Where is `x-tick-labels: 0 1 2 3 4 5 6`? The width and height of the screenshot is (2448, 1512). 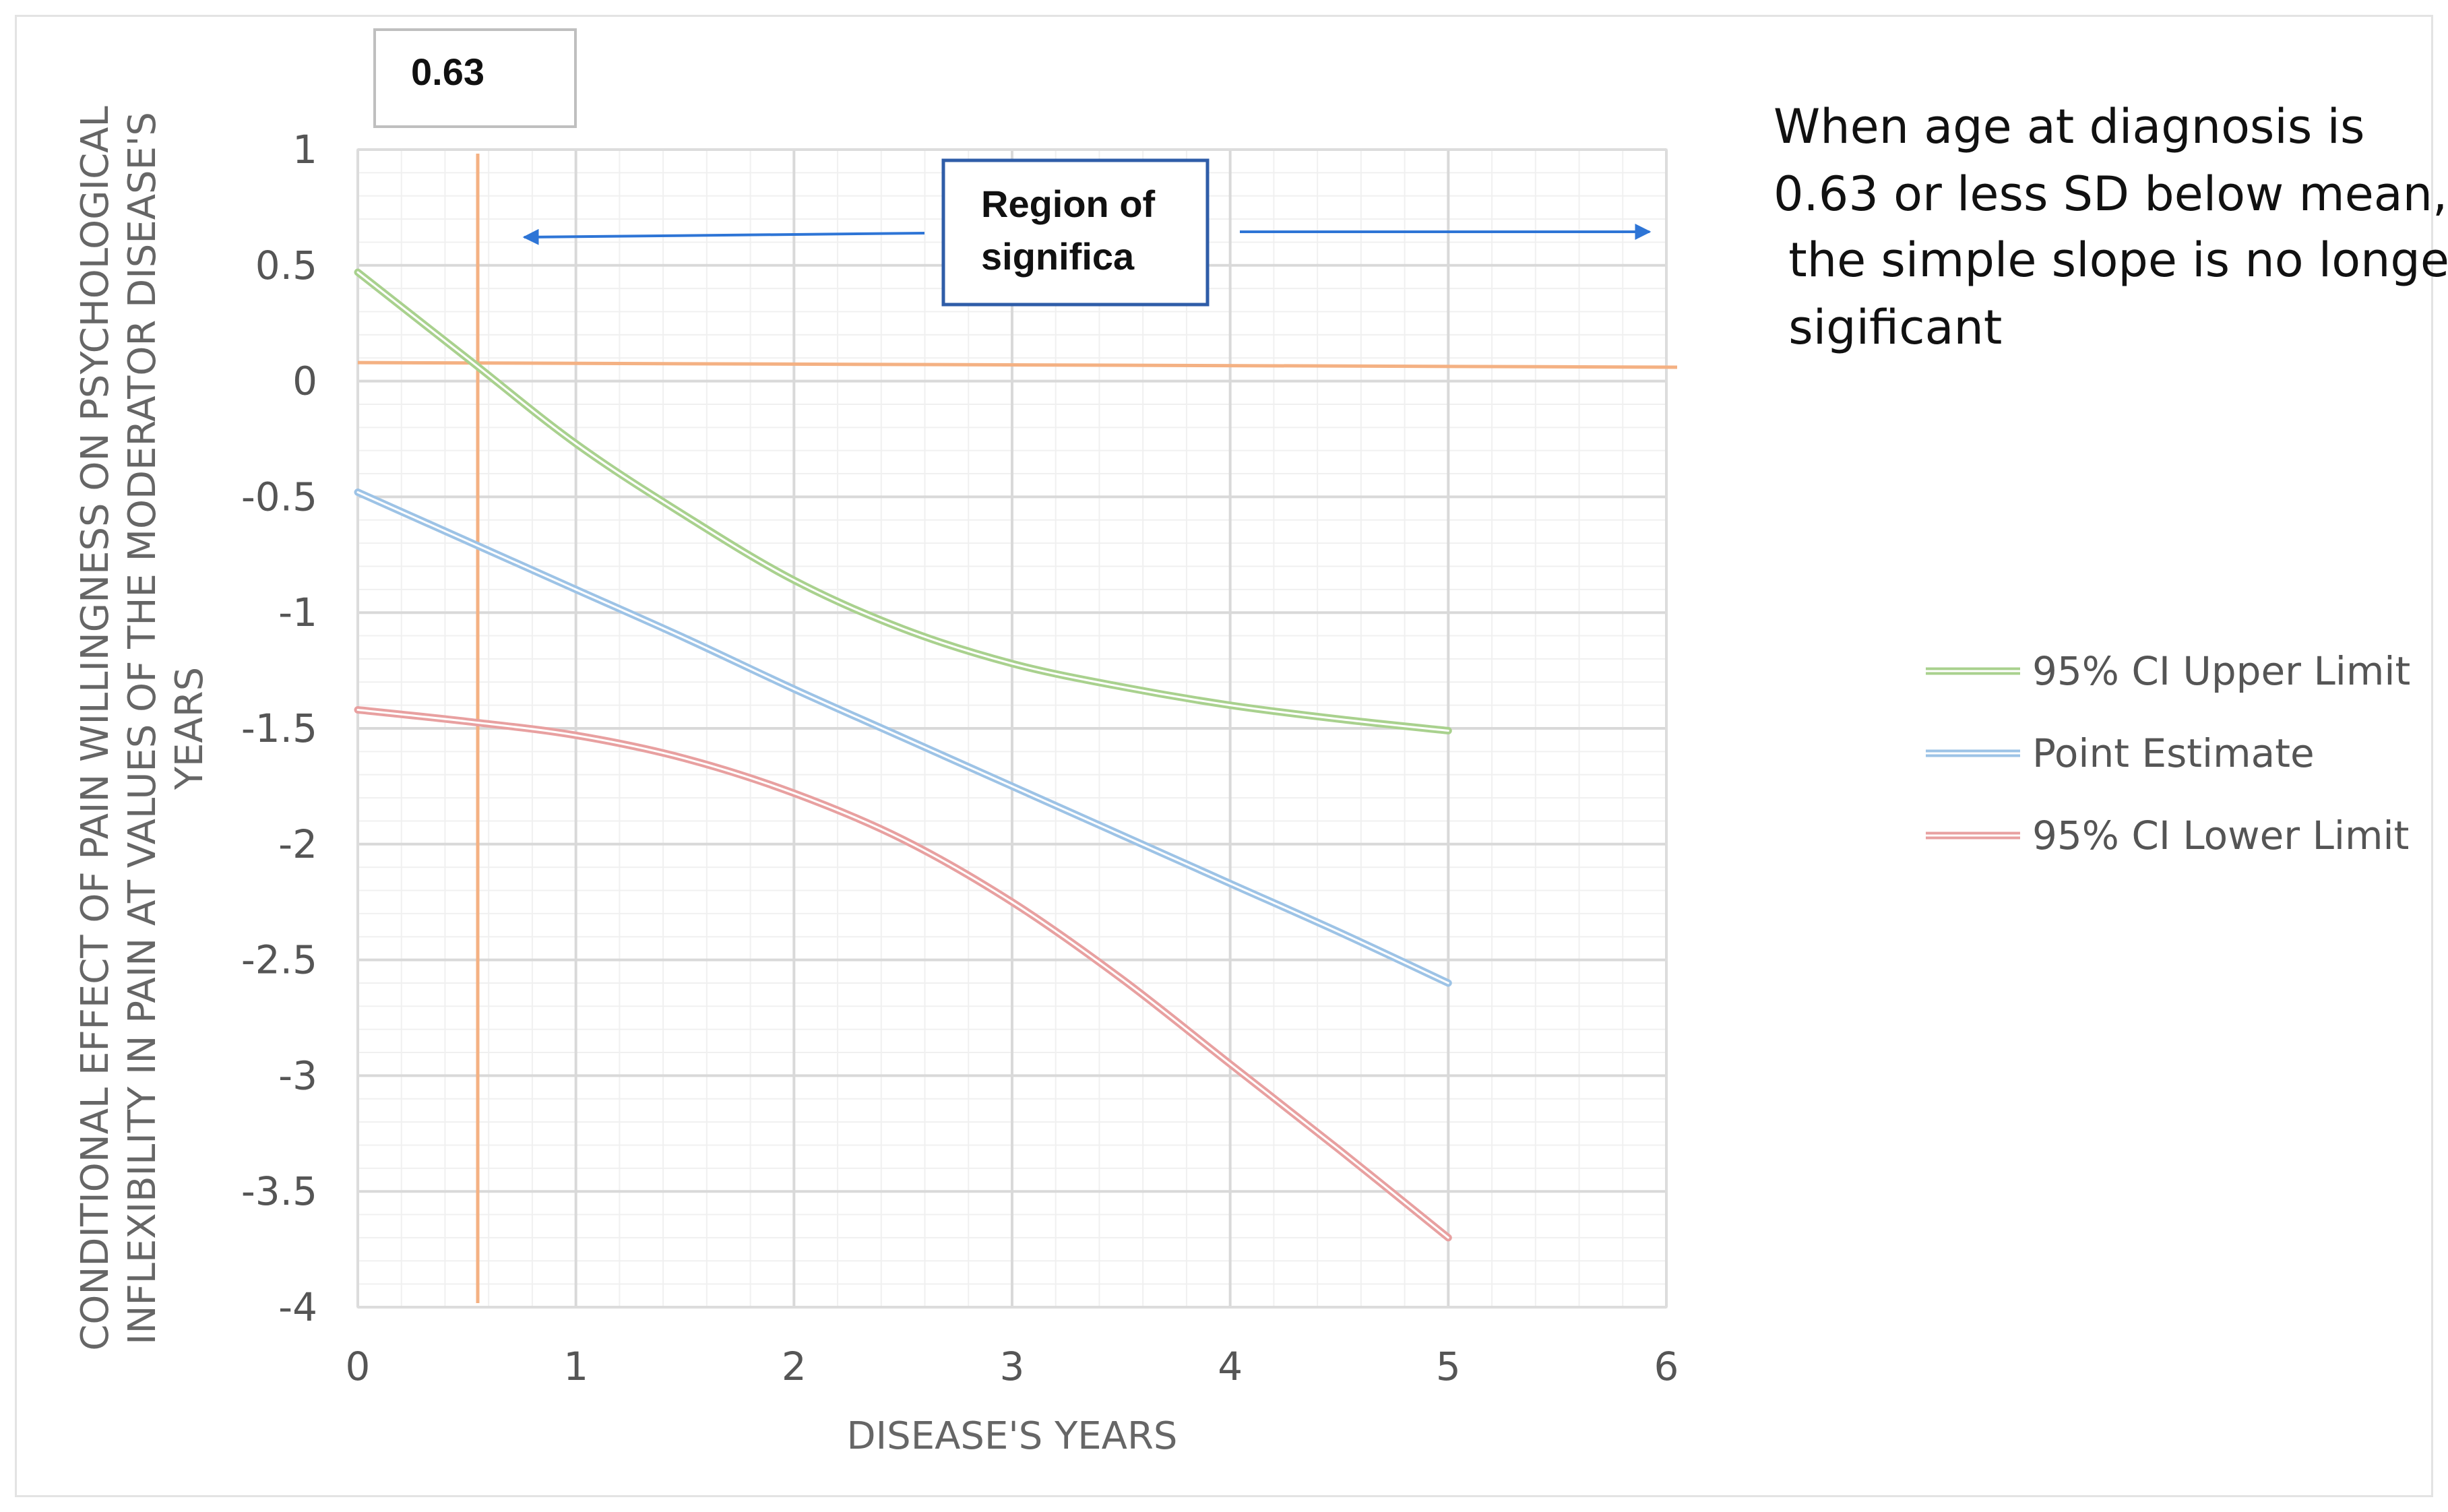
x-tick-labels: 0 1 2 3 4 5 6 is located at coordinates (1013, 1366).